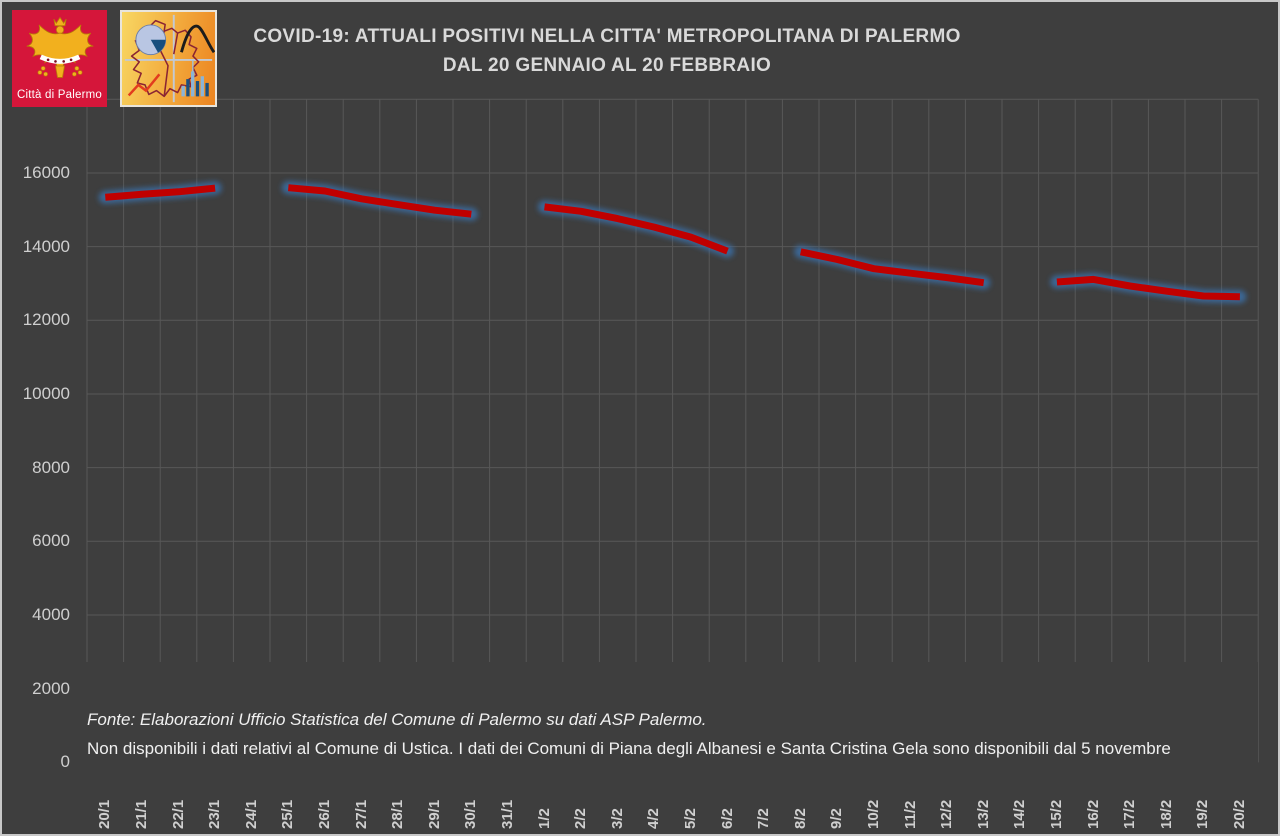 The width and height of the screenshot is (1280, 836). Describe the element at coordinates (607, 65) in the screenshot. I see `chart-title-line2: DAL 20 GENNAIO AL 20 FEBBRAIO` at that location.